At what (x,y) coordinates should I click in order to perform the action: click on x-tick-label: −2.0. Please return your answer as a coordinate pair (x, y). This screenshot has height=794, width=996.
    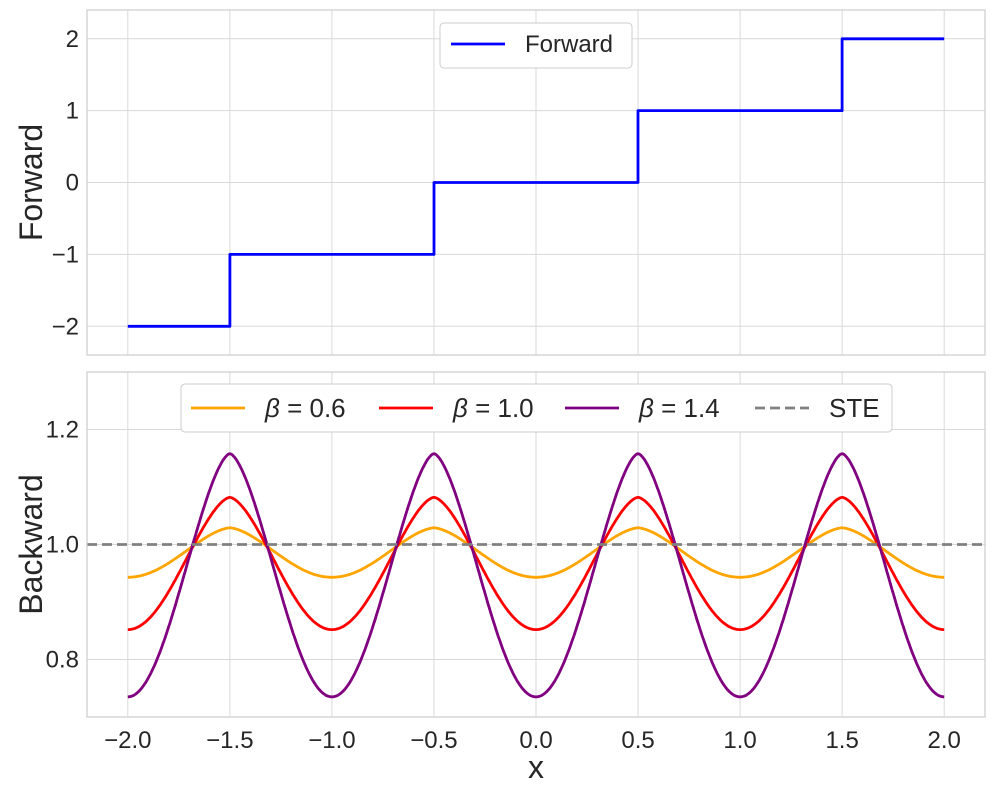
    Looking at the image, I should click on (127, 740).